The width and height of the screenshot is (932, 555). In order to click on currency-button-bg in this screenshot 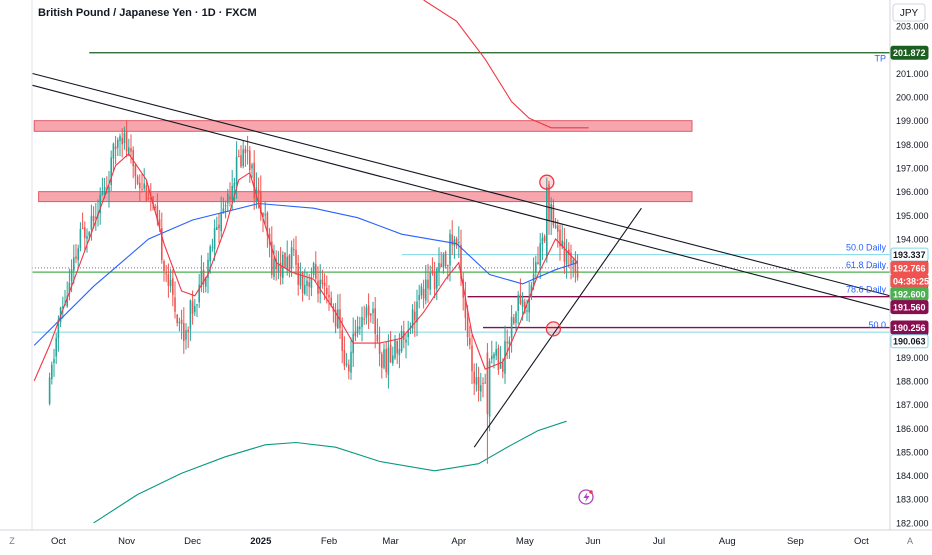, I will do `click(909, 12)`.